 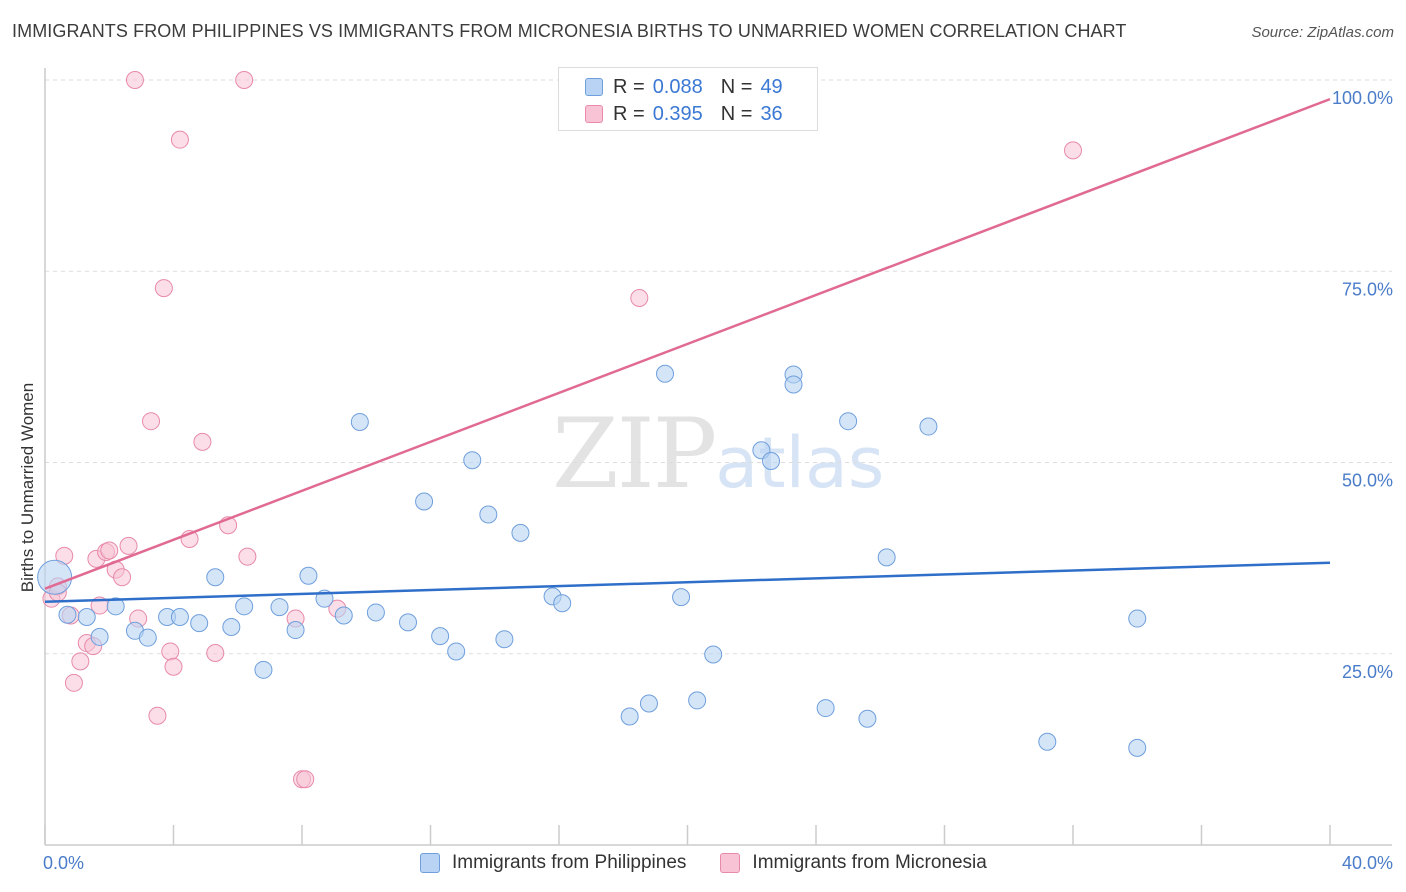 What do you see at coordinates (1367, 863) in the screenshot?
I see `x-tick-label-max: 40.0%` at bounding box center [1367, 863].